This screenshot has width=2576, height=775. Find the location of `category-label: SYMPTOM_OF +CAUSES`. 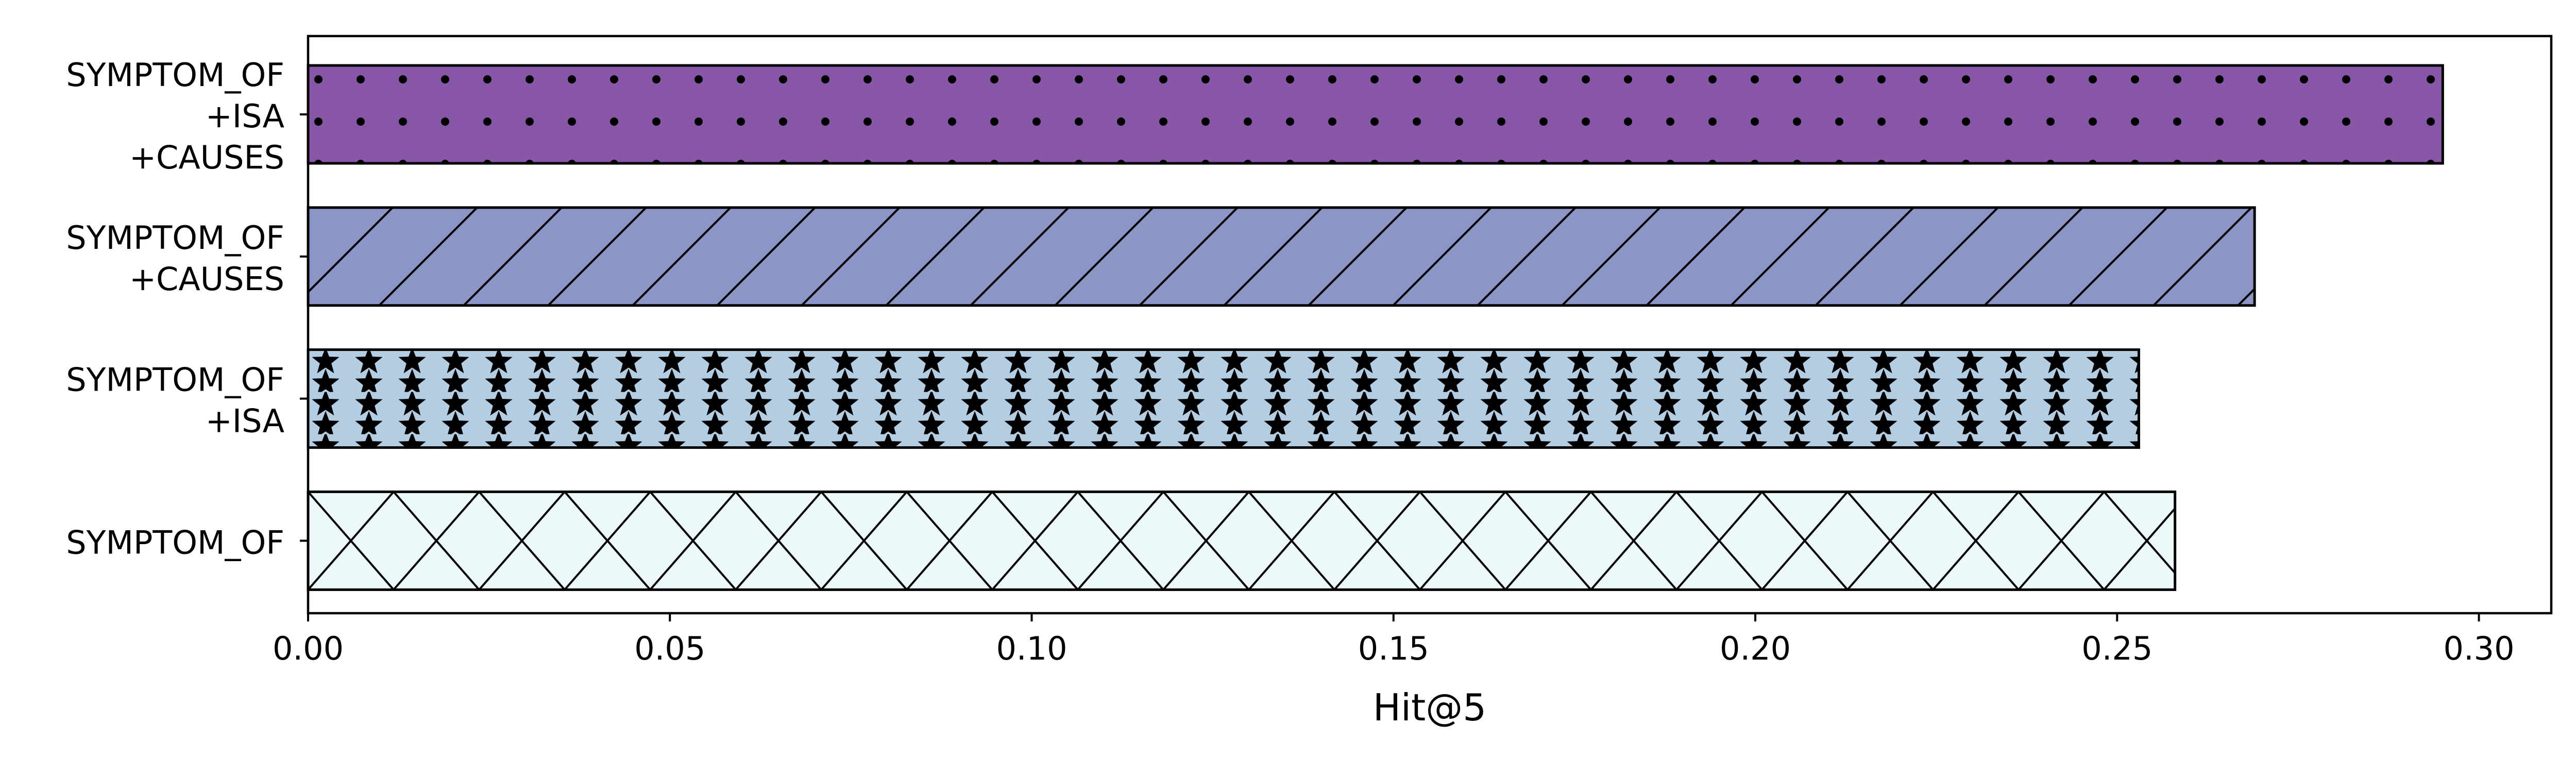

category-label: SYMPTOM_OF +CAUSES is located at coordinates (175, 258).